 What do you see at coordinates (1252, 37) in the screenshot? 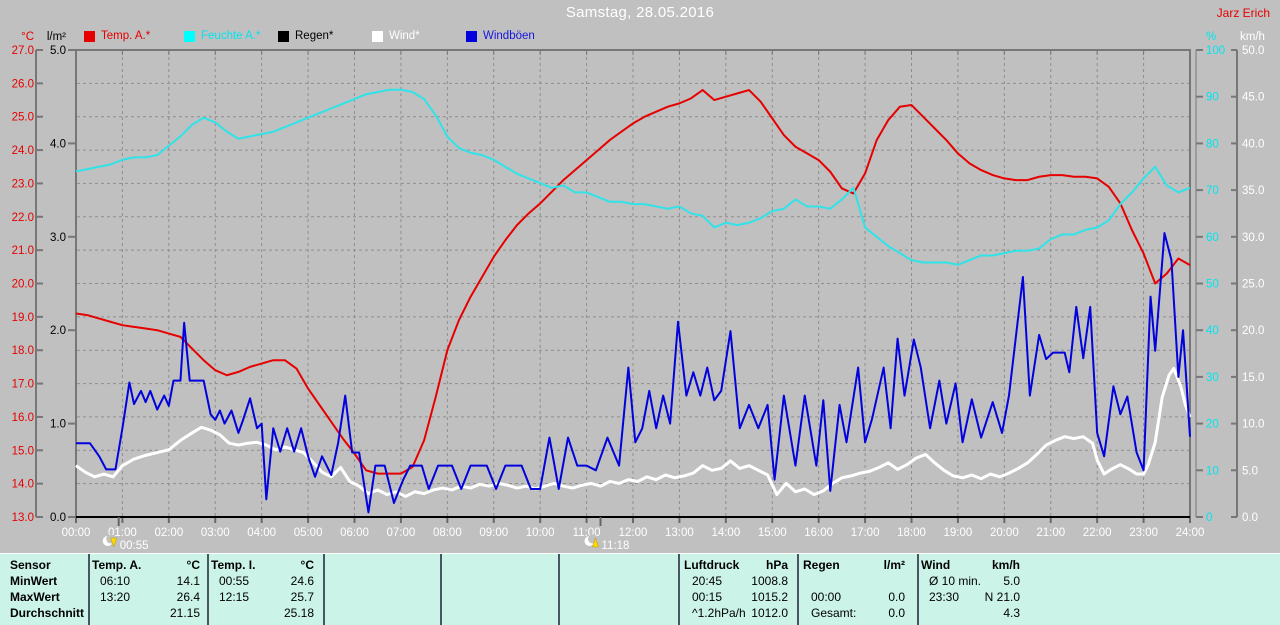
I see `wind-axis-unit: km/h` at bounding box center [1252, 37].